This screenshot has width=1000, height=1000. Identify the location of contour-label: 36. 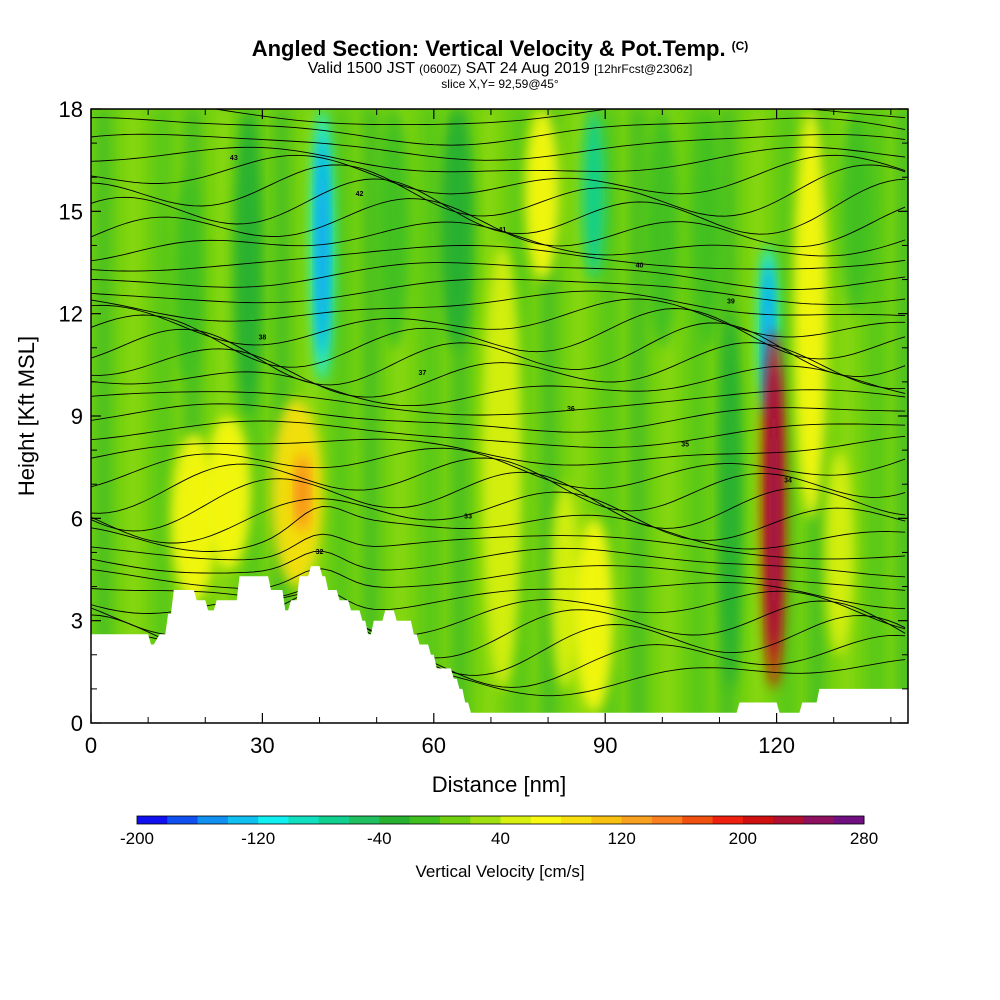
(571, 409).